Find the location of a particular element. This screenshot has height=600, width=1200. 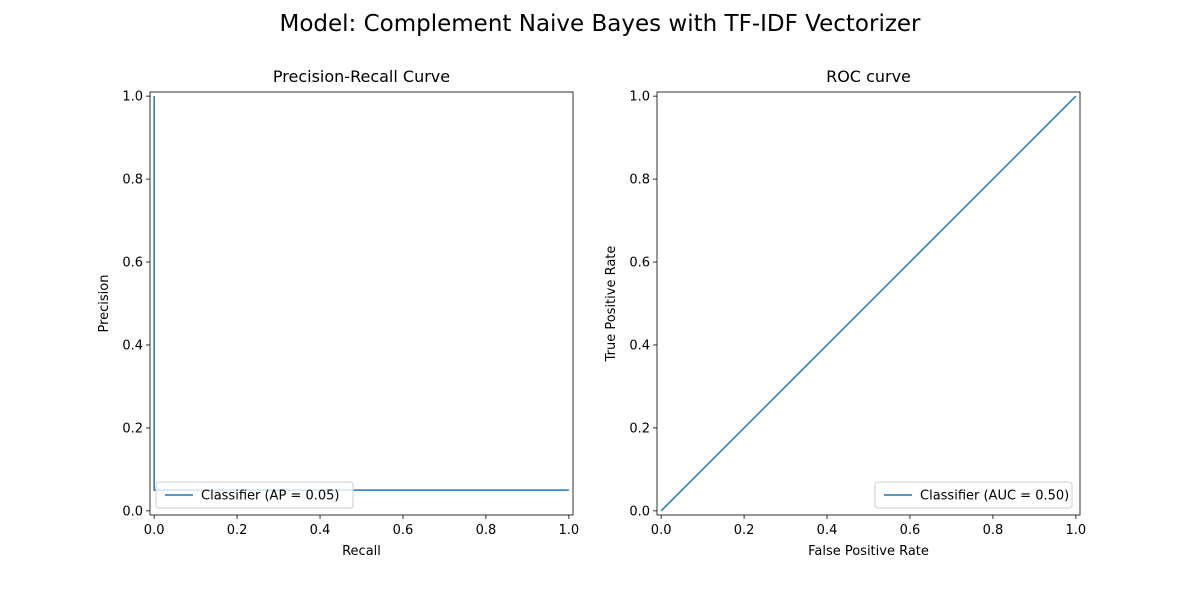

subplot-title: ROC curve is located at coordinates (868, 76).